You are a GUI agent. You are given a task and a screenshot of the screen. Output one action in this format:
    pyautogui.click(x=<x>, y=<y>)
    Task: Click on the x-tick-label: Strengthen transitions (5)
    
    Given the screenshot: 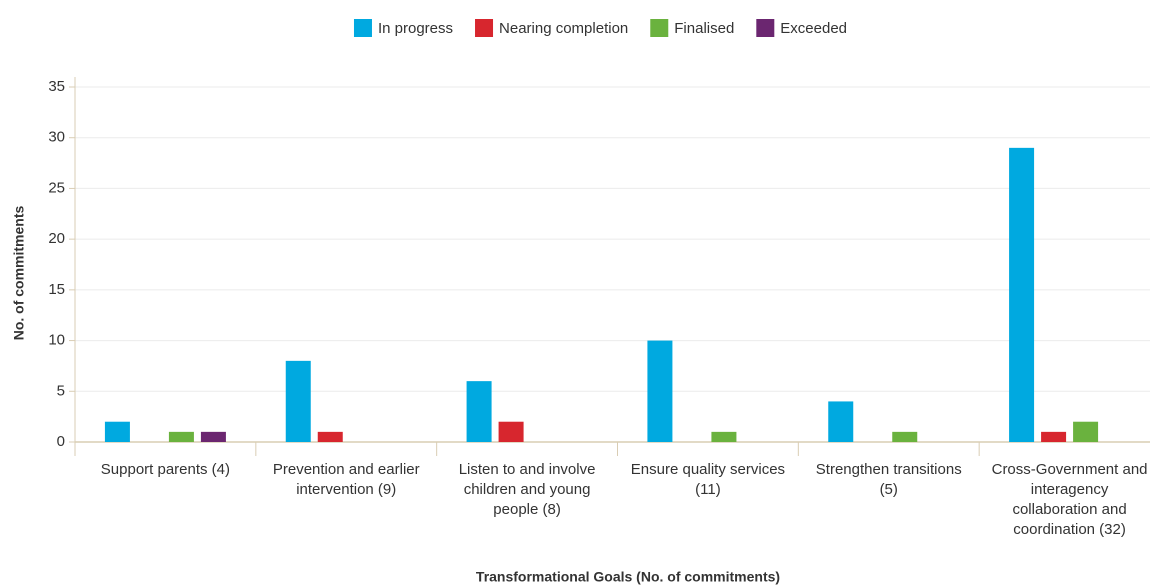 What is the action you would take?
    pyautogui.click(x=888, y=479)
    